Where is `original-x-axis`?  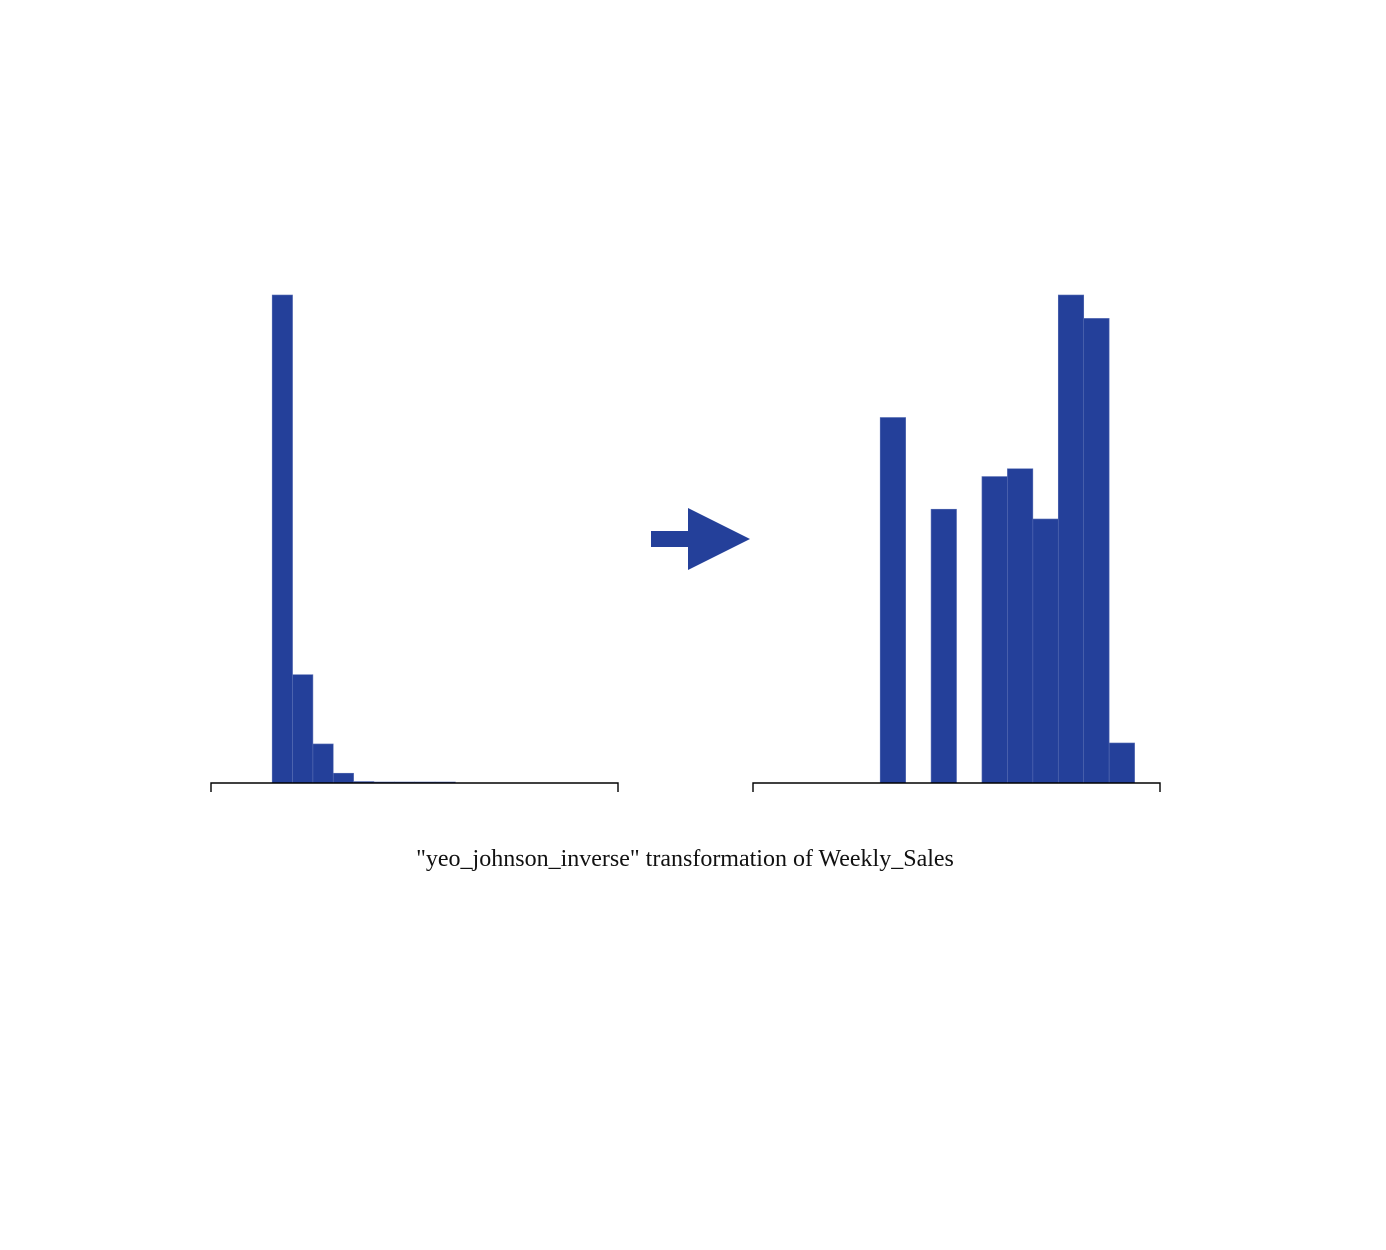 original-x-axis is located at coordinates (414, 787).